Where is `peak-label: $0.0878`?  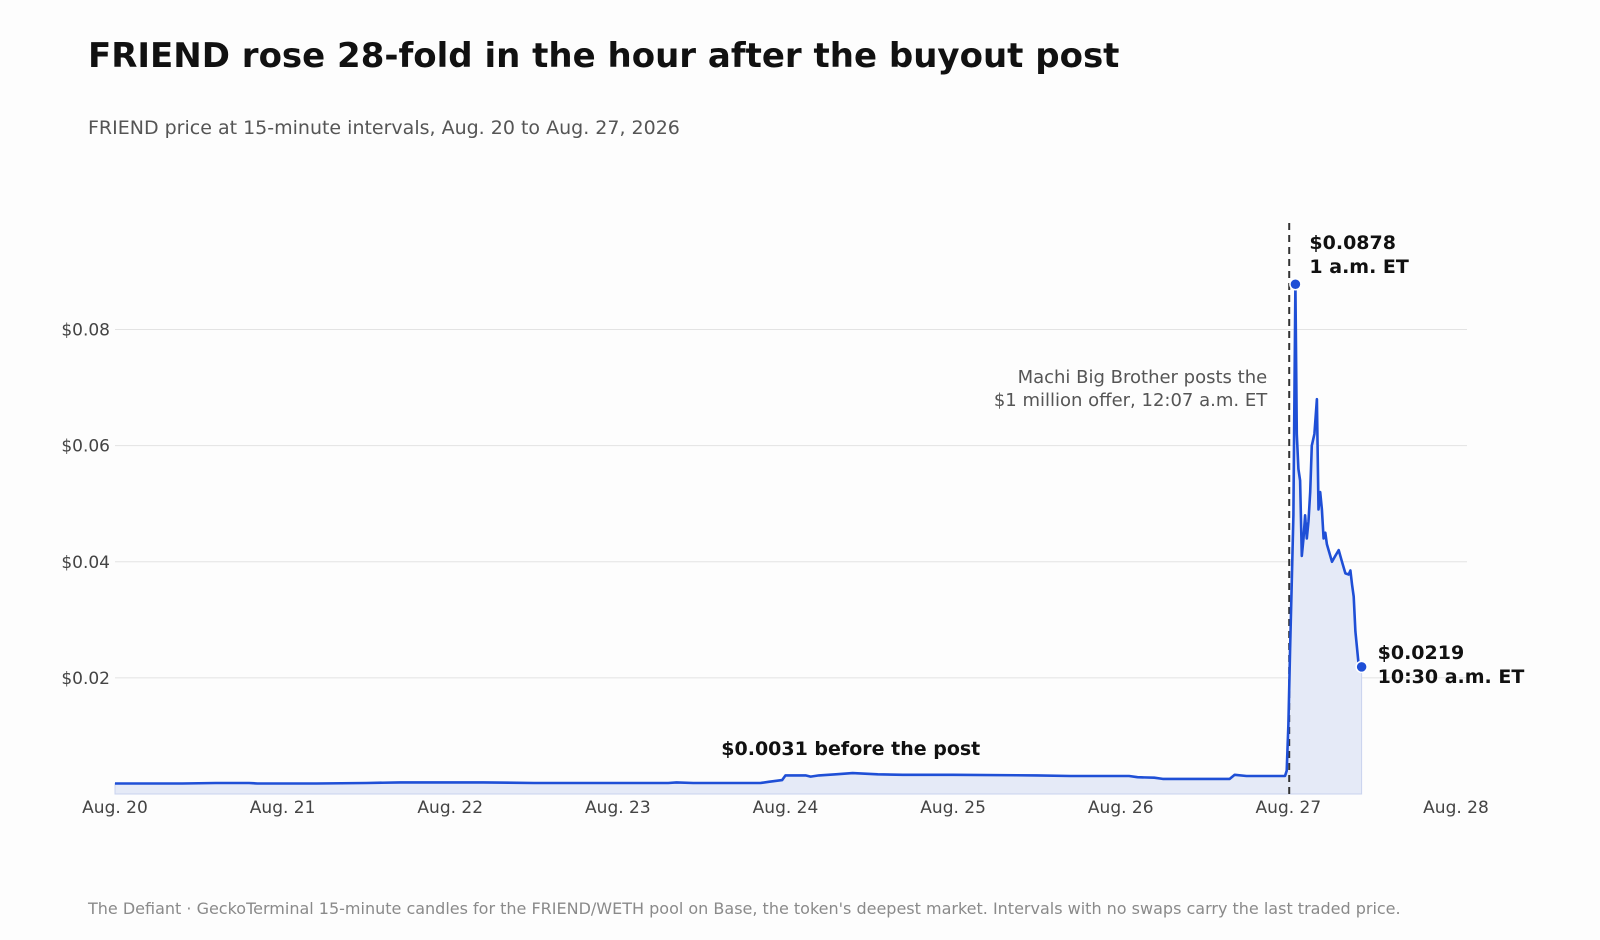
peak-label: $0.0878 is located at coordinates (1352, 243).